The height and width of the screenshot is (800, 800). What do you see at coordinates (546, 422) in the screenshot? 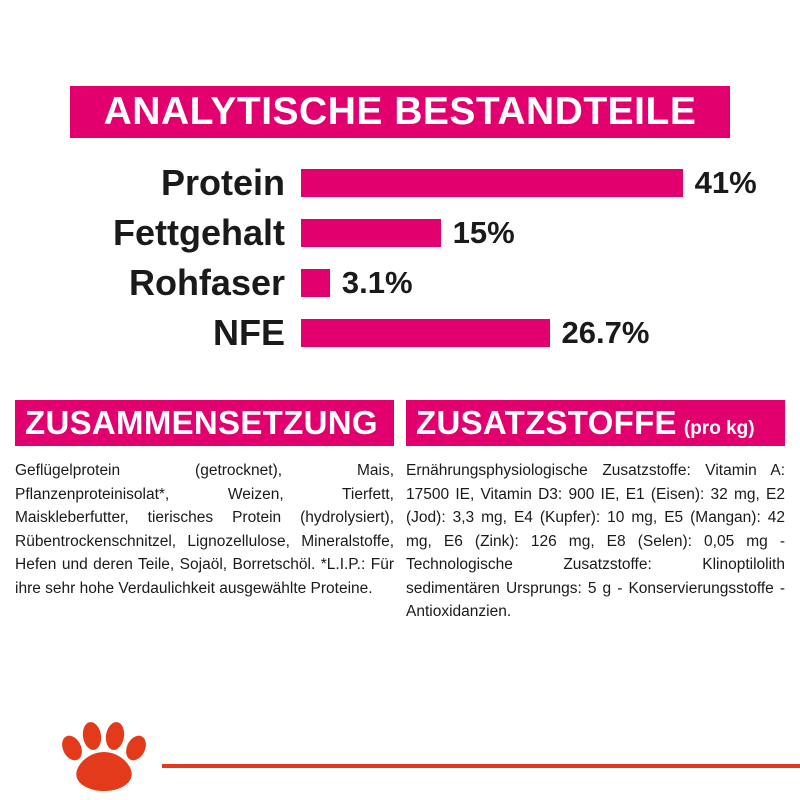
I see `additives-title: ZUSATZSTOFFE` at bounding box center [546, 422].